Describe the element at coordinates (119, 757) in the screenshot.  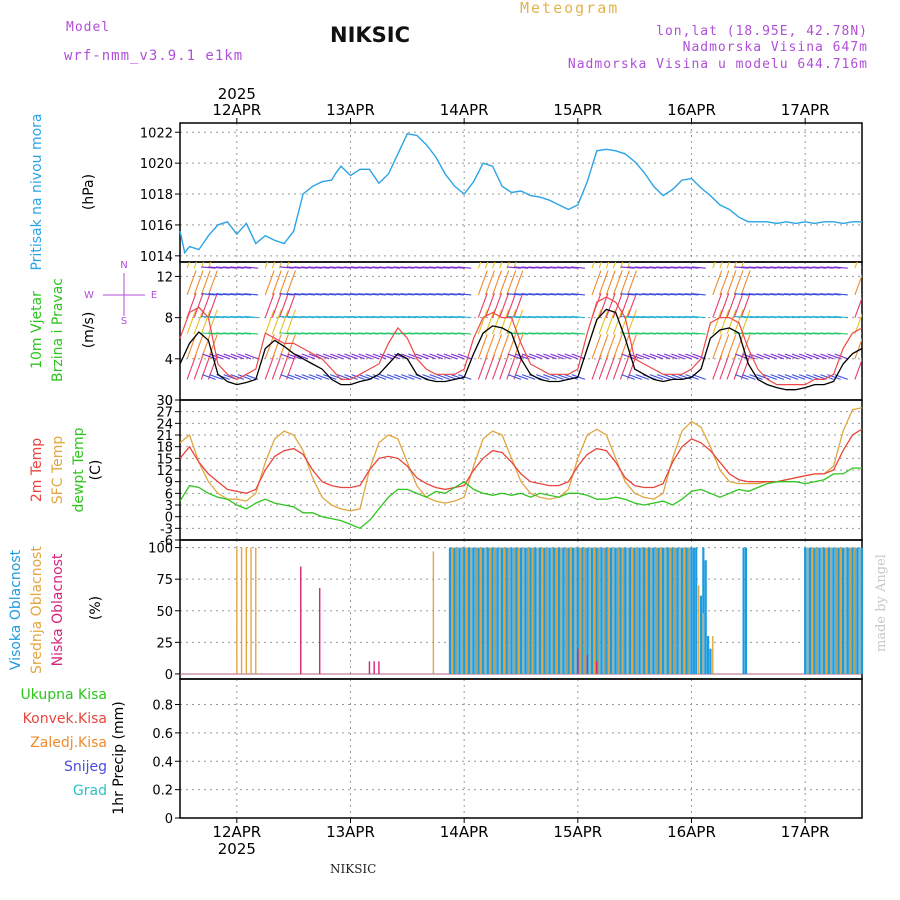
I see `precip-axis-title: 1hr Precip (mm)` at that location.